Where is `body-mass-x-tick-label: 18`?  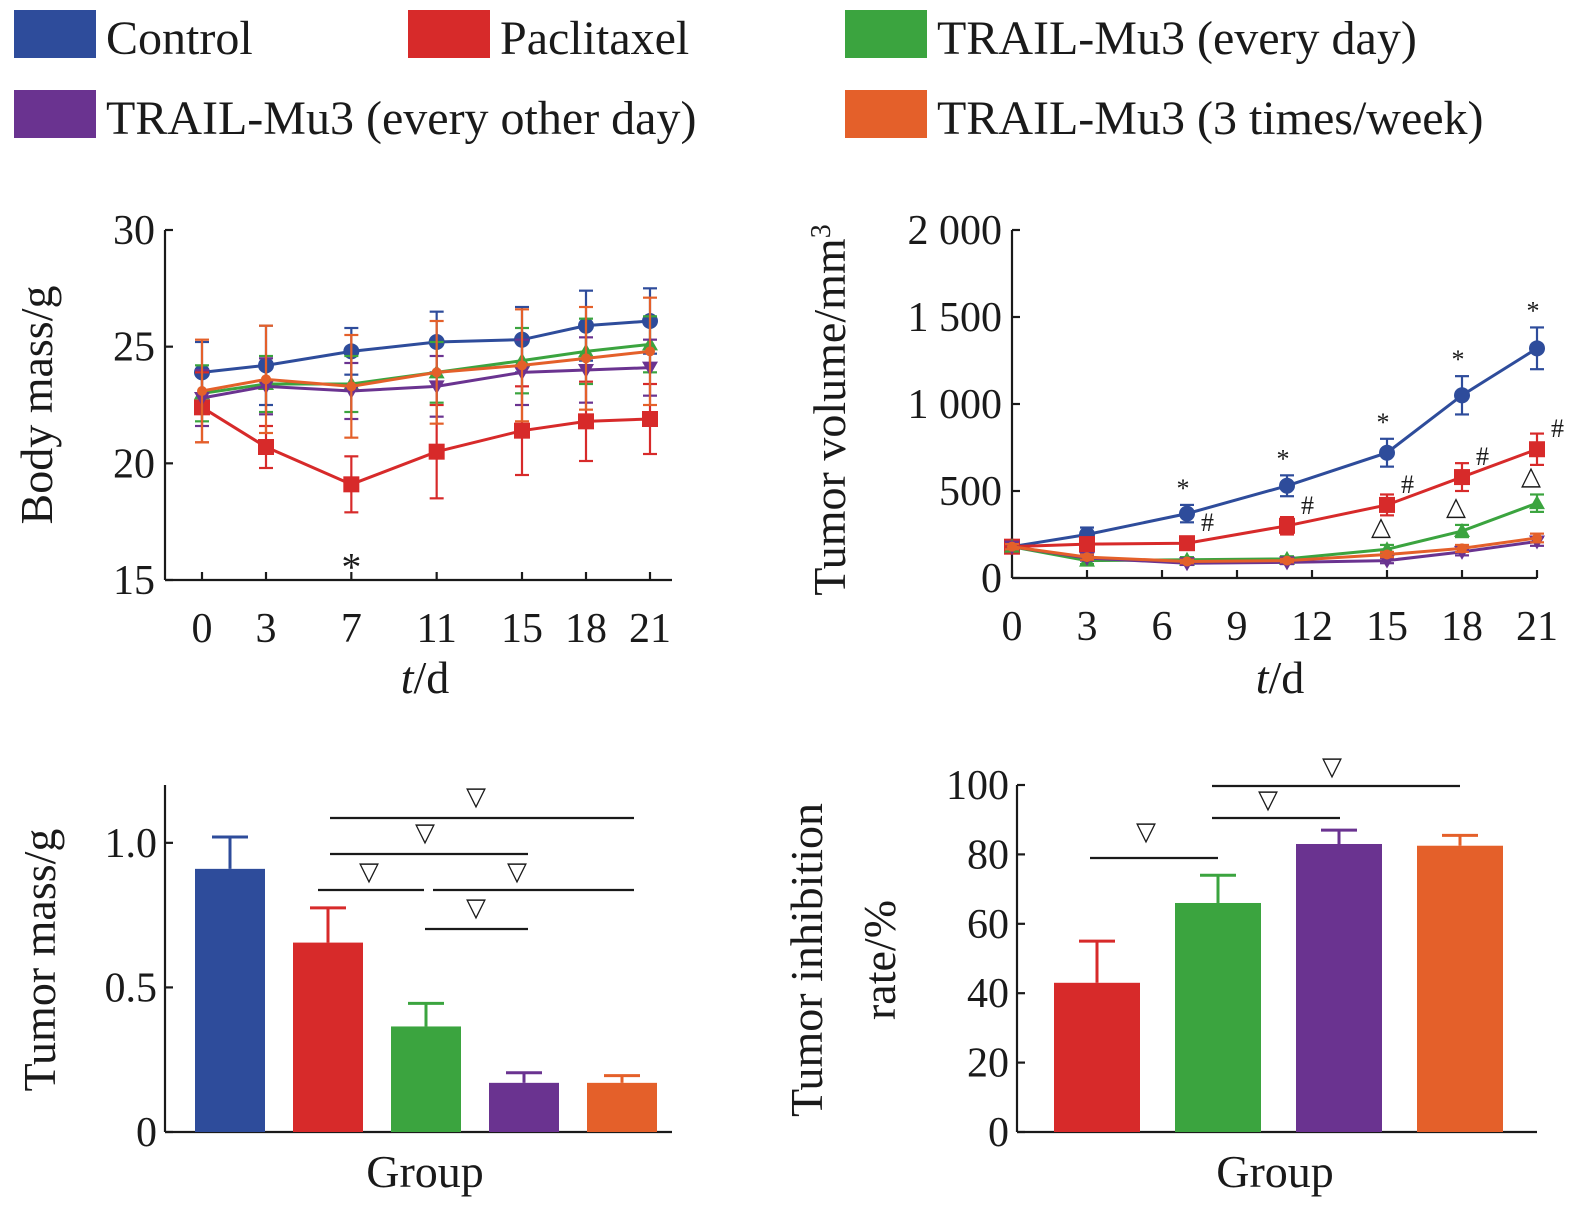
body-mass-x-tick-label: 18 is located at coordinates (586, 629).